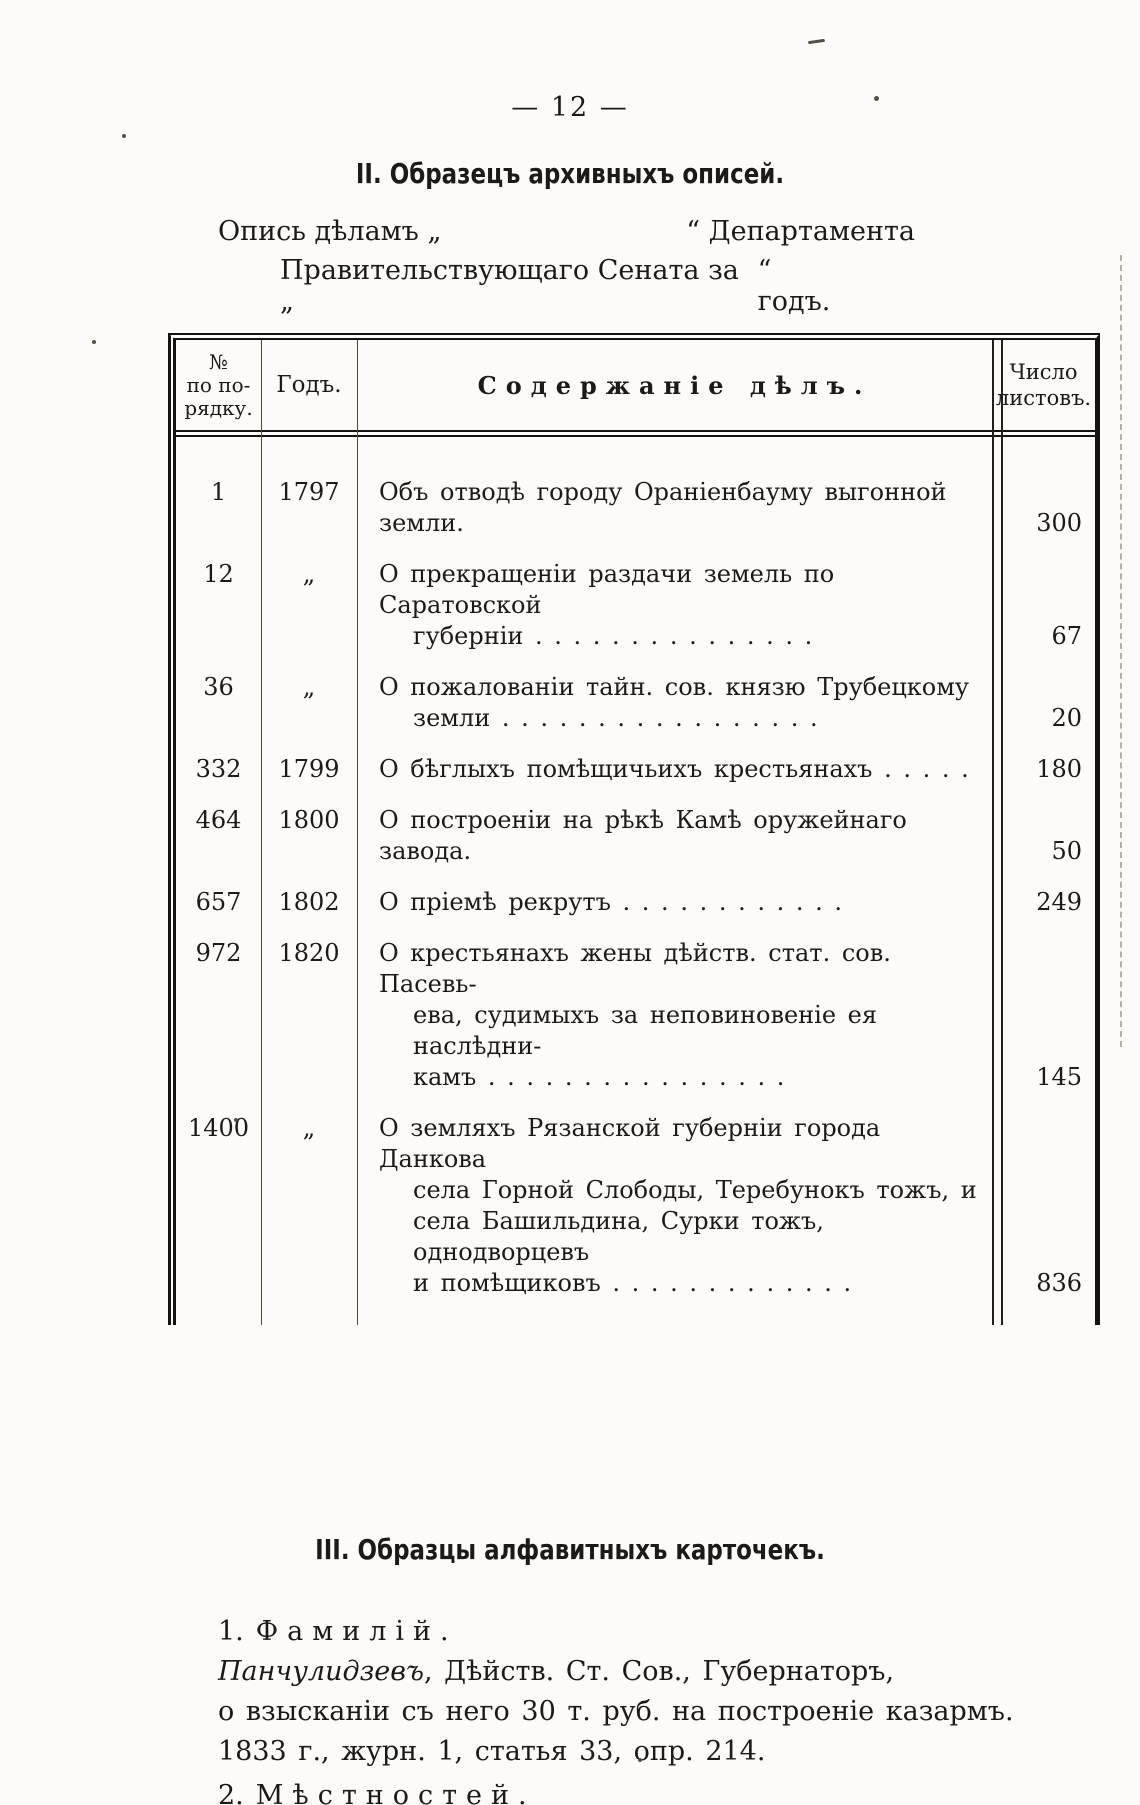 This screenshot has width=1140, height=1805. Describe the element at coordinates (218, 1128) in the screenshot. I see `row-number: 1400` at that location.